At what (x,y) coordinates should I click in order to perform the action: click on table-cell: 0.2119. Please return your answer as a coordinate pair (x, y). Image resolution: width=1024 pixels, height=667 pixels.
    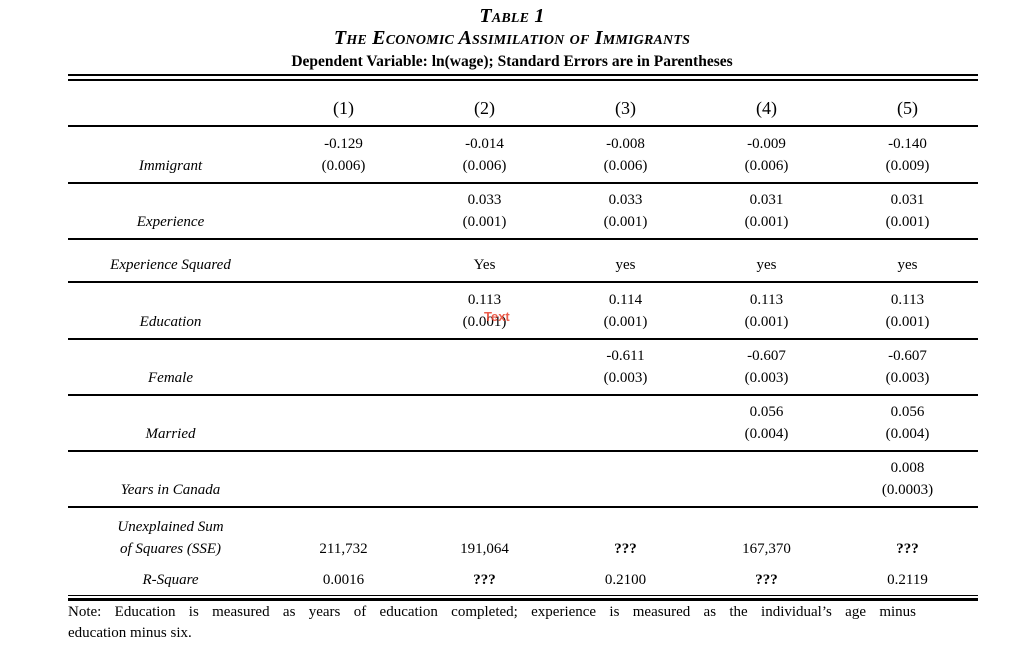
    Looking at the image, I should click on (907, 580).